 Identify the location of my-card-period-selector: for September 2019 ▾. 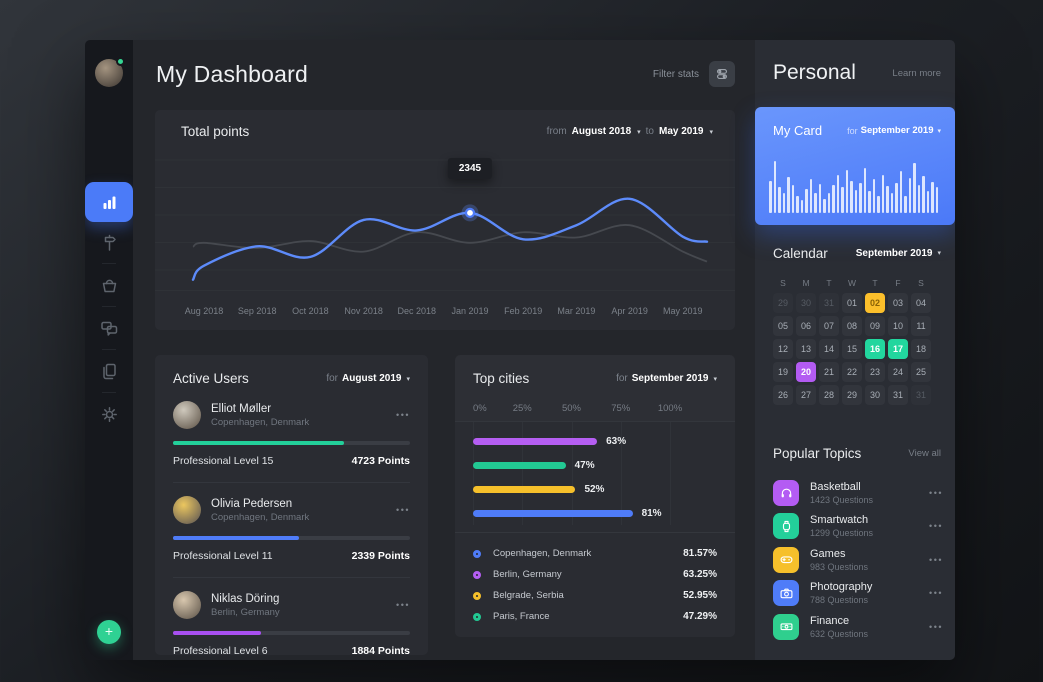
(894, 130).